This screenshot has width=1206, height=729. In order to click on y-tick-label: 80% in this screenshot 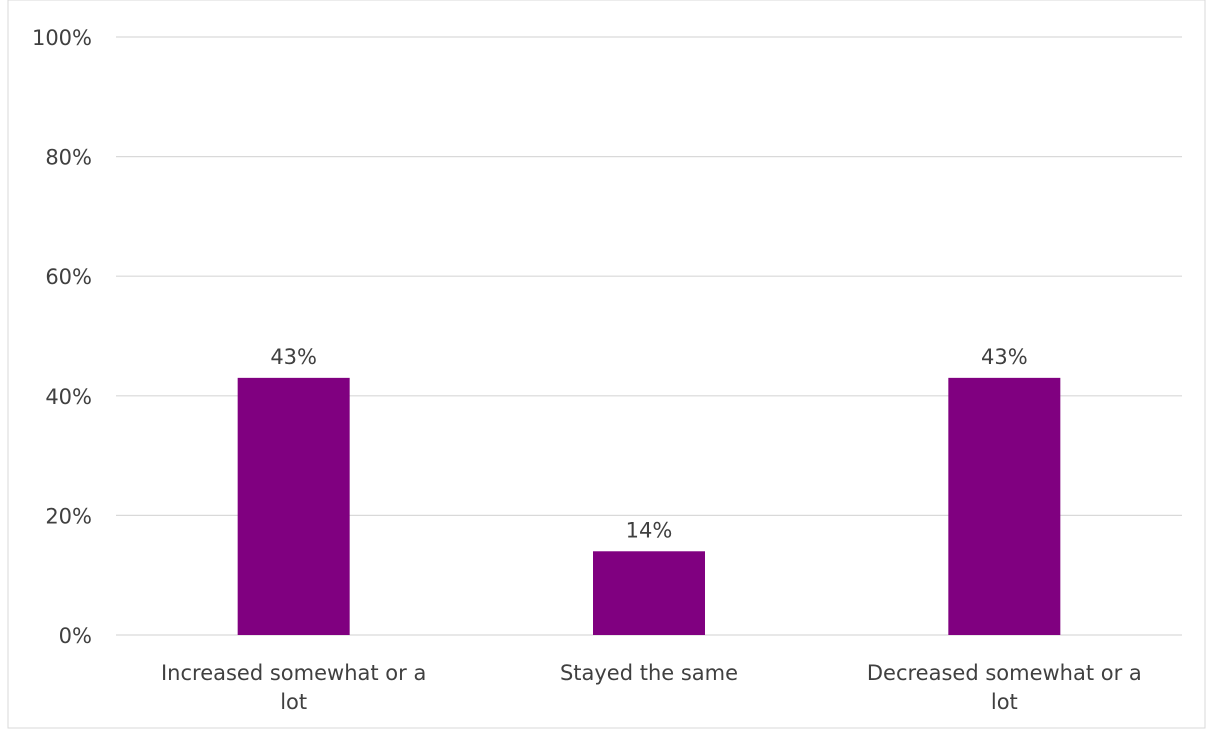, I will do `click(68, 158)`.